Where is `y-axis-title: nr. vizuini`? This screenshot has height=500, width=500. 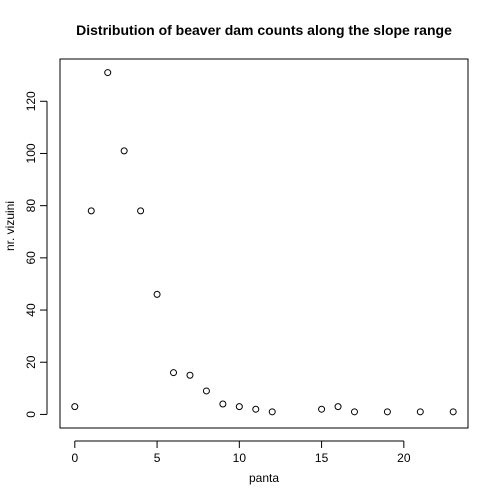
y-axis-title: nr. vizuini is located at coordinates (10, 226).